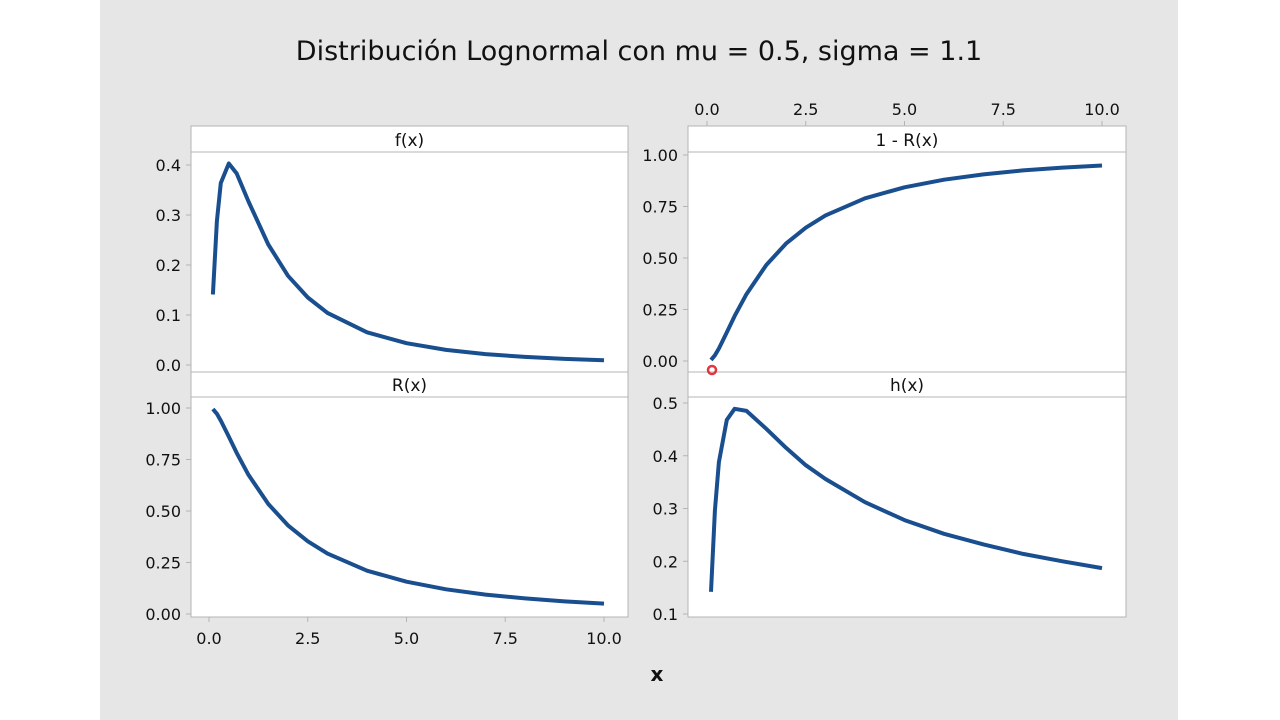 Image resolution: width=1280 pixels, height=720 pixels. I want to click on panel-frame-top-right, so click(907, 249).